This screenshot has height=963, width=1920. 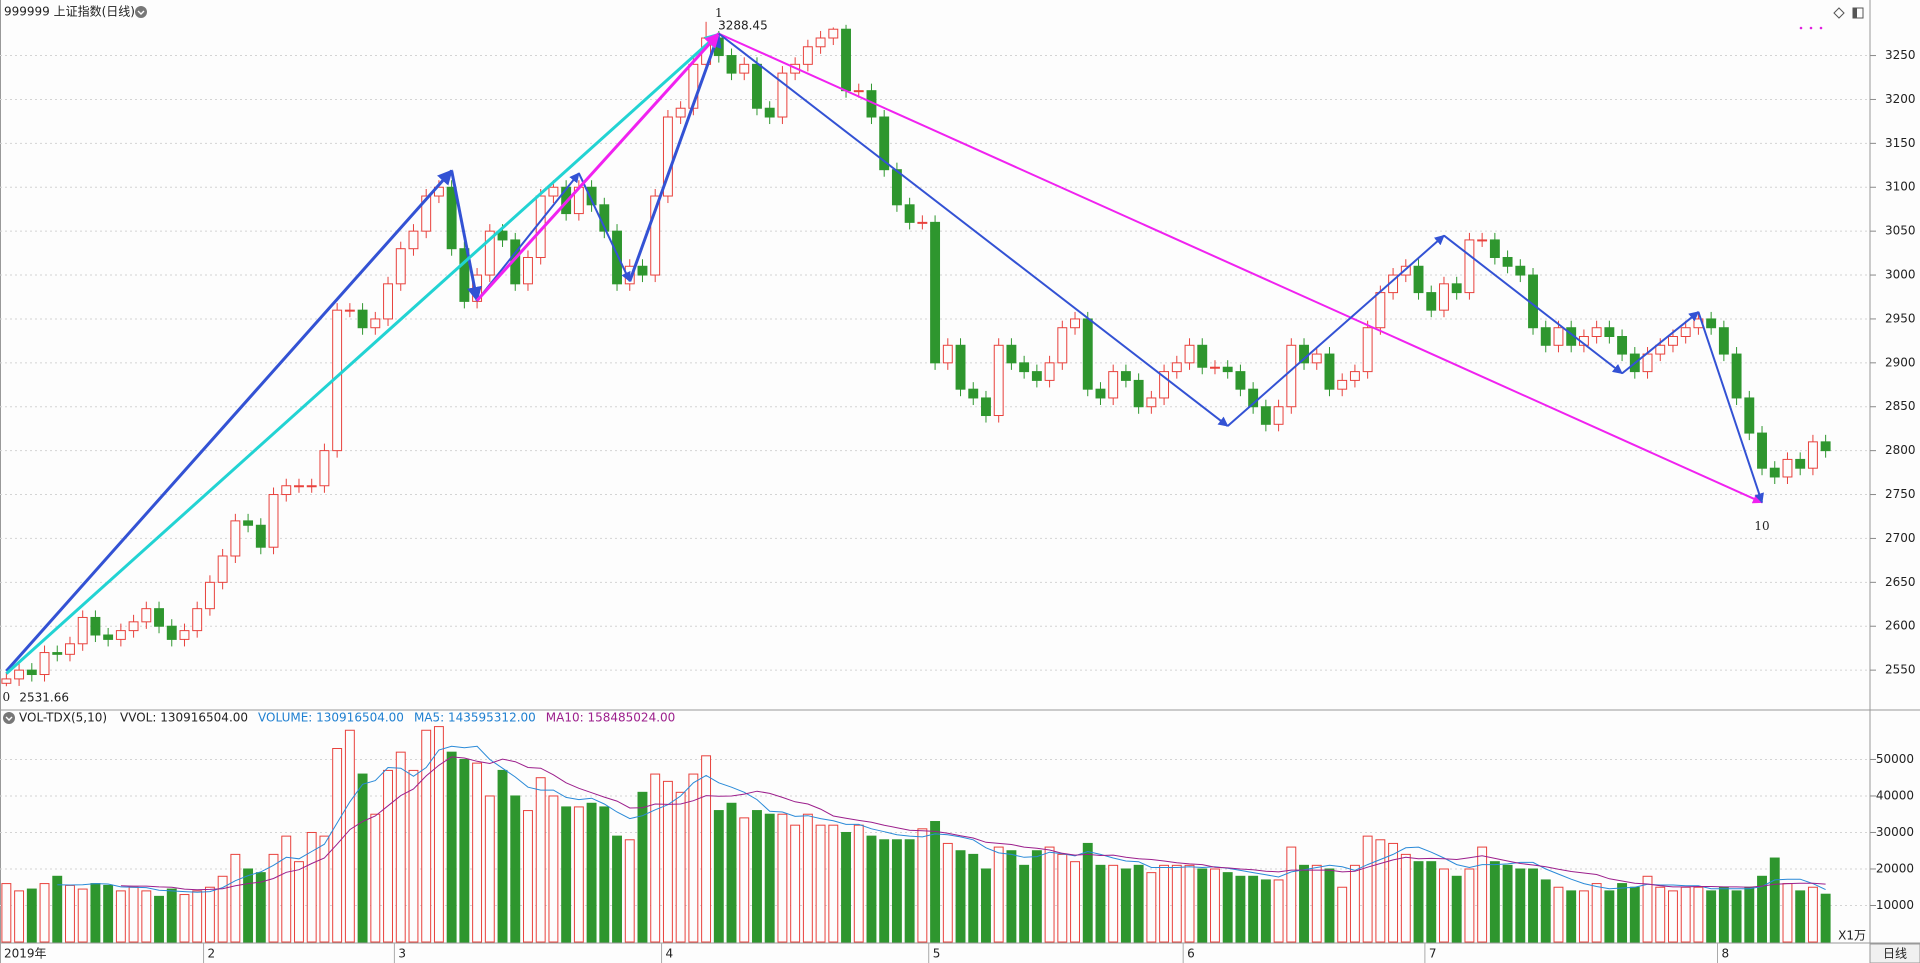 What do you see at coordinates (1895, 795) in the screenshot?
I see `y-tick-label: 40000` at bounding box center [1895, 795].